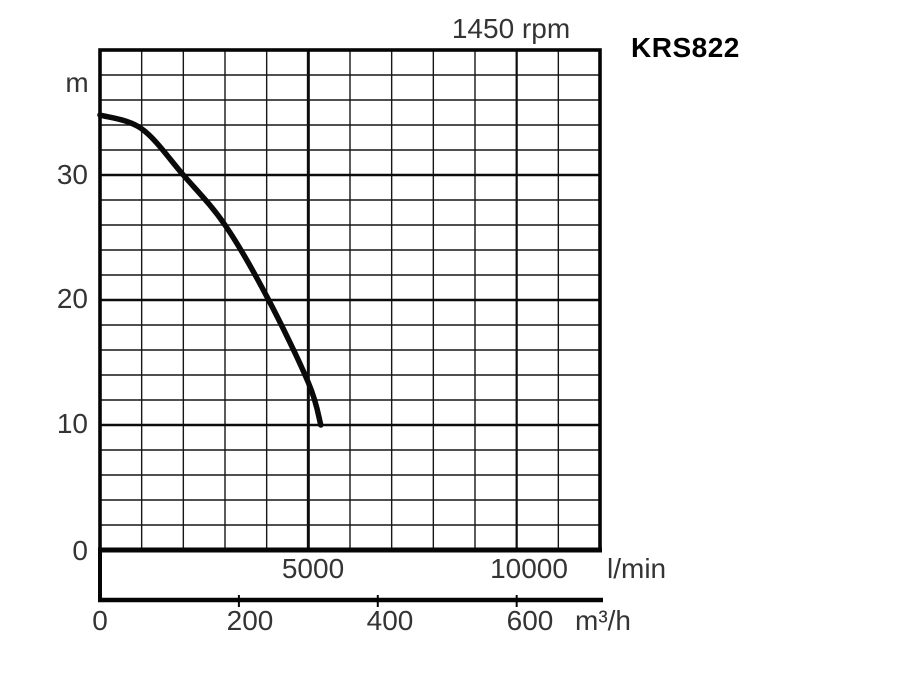  I want to click on x-axis-unit-m3h: m³/h, so click(603, 620).